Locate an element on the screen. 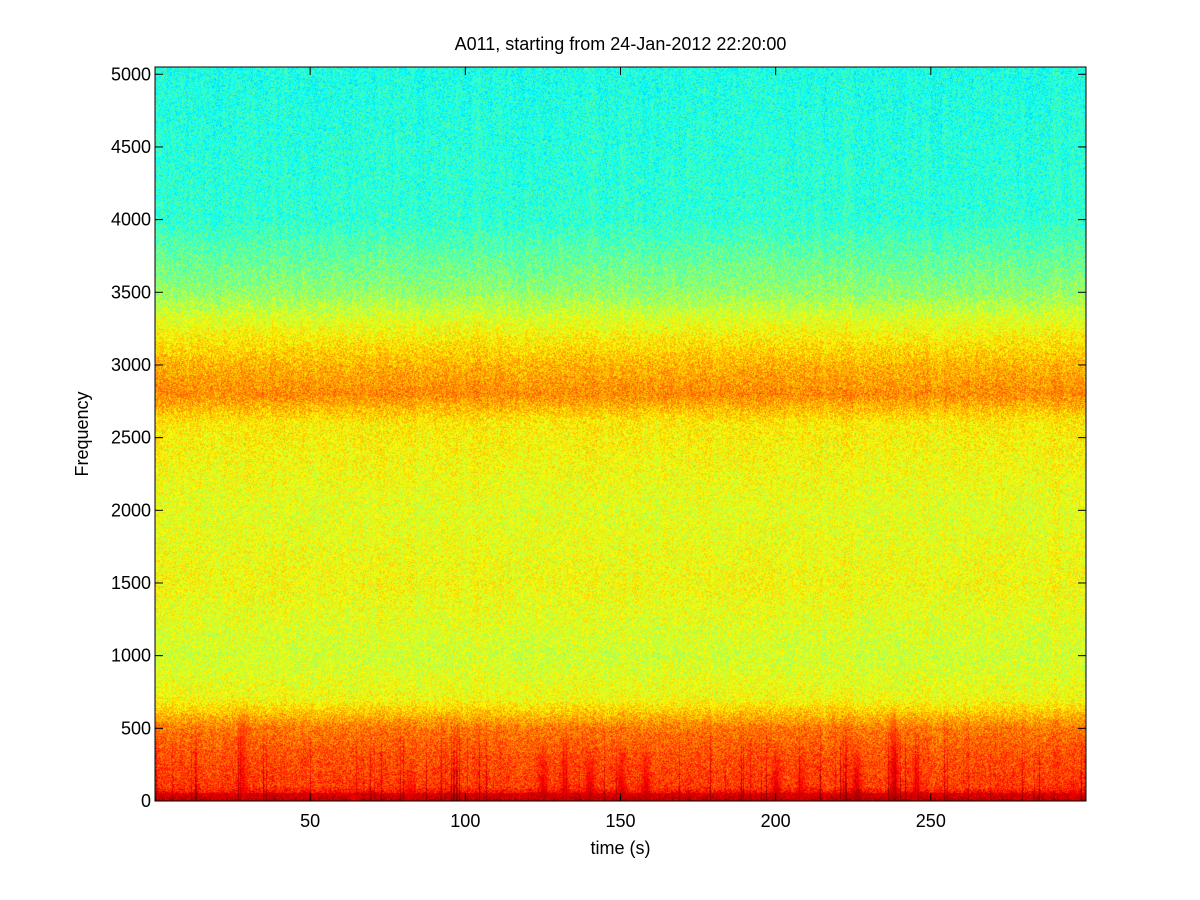  y-axis-label: Frequency is located at coordinates (82, 433).